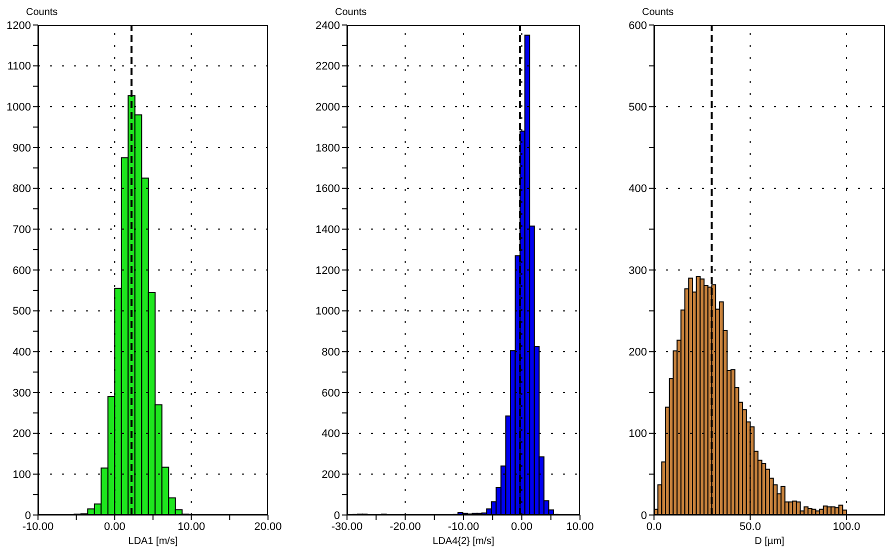 This screenshot has width=892, height=554. What do you see at coordinates (21, 148) in the screenshot?
I see `y-tick-label: 900` at bounding box center [21, 148].